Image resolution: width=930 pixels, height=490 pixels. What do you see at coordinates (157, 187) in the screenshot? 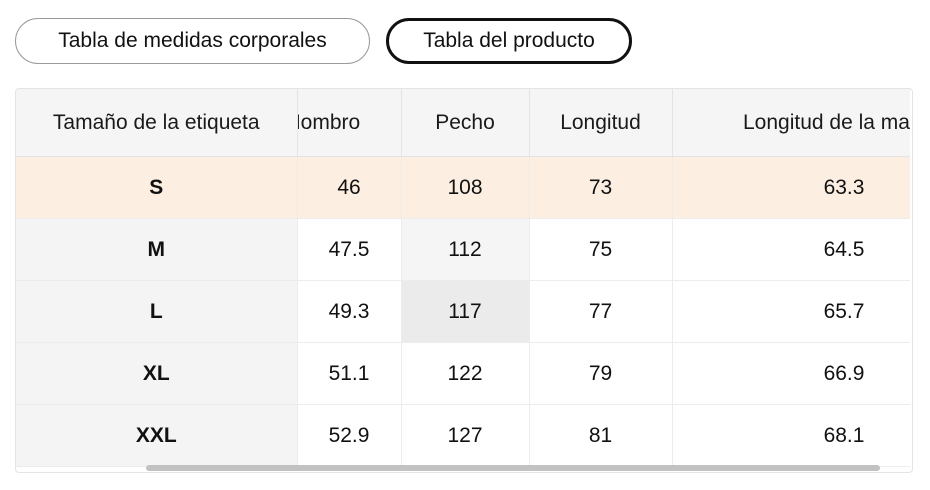
I see `size-cell: S` at bounding box center [157, 187].